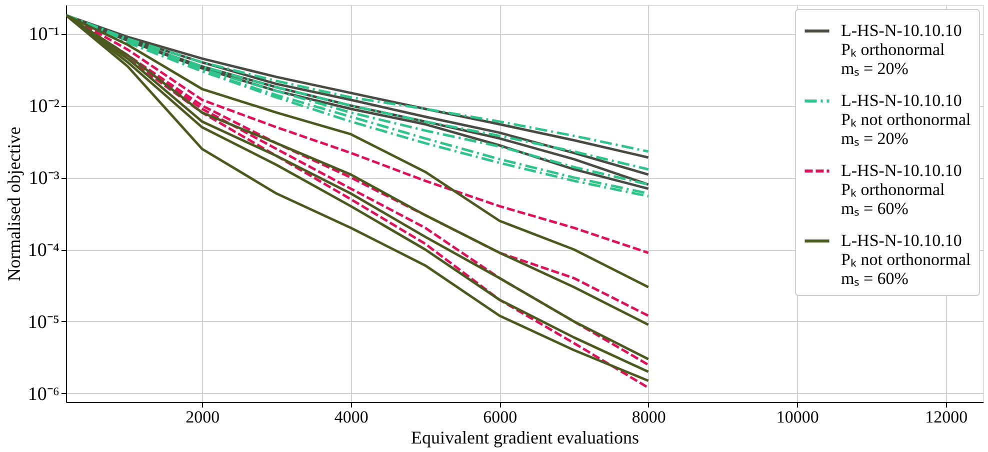  Describe the element at coordinates (44, 107) in the screenshot. I see `y-tick-label: 10⁻²` at that location.